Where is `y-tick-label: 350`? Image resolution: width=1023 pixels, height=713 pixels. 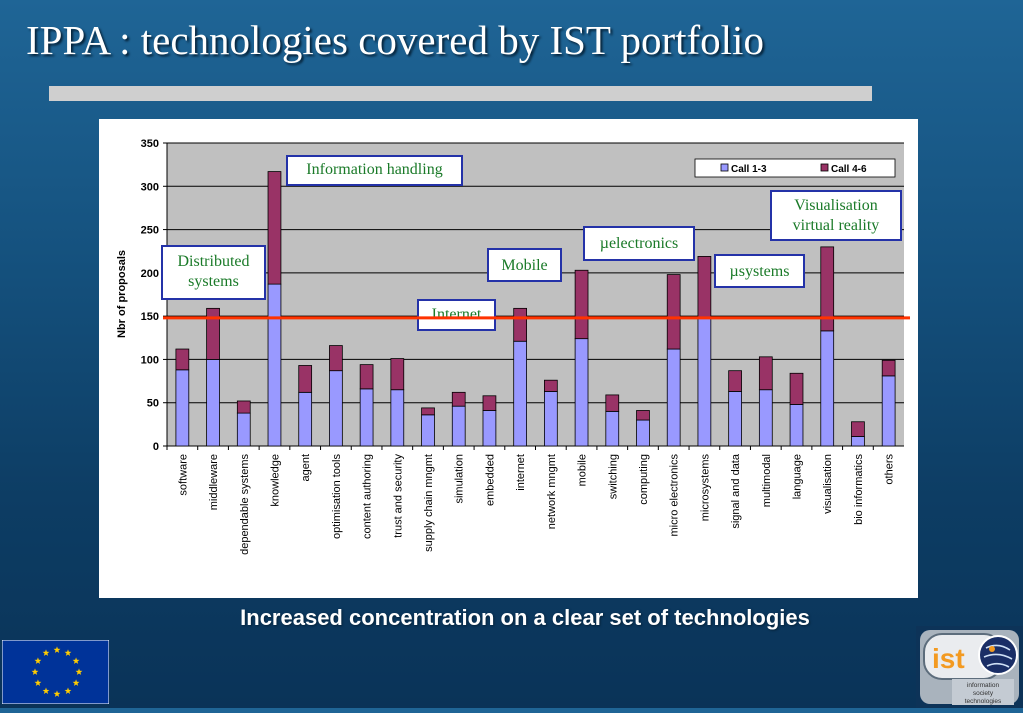 y-tick-label: 350 is located at coordinates (150, 144).